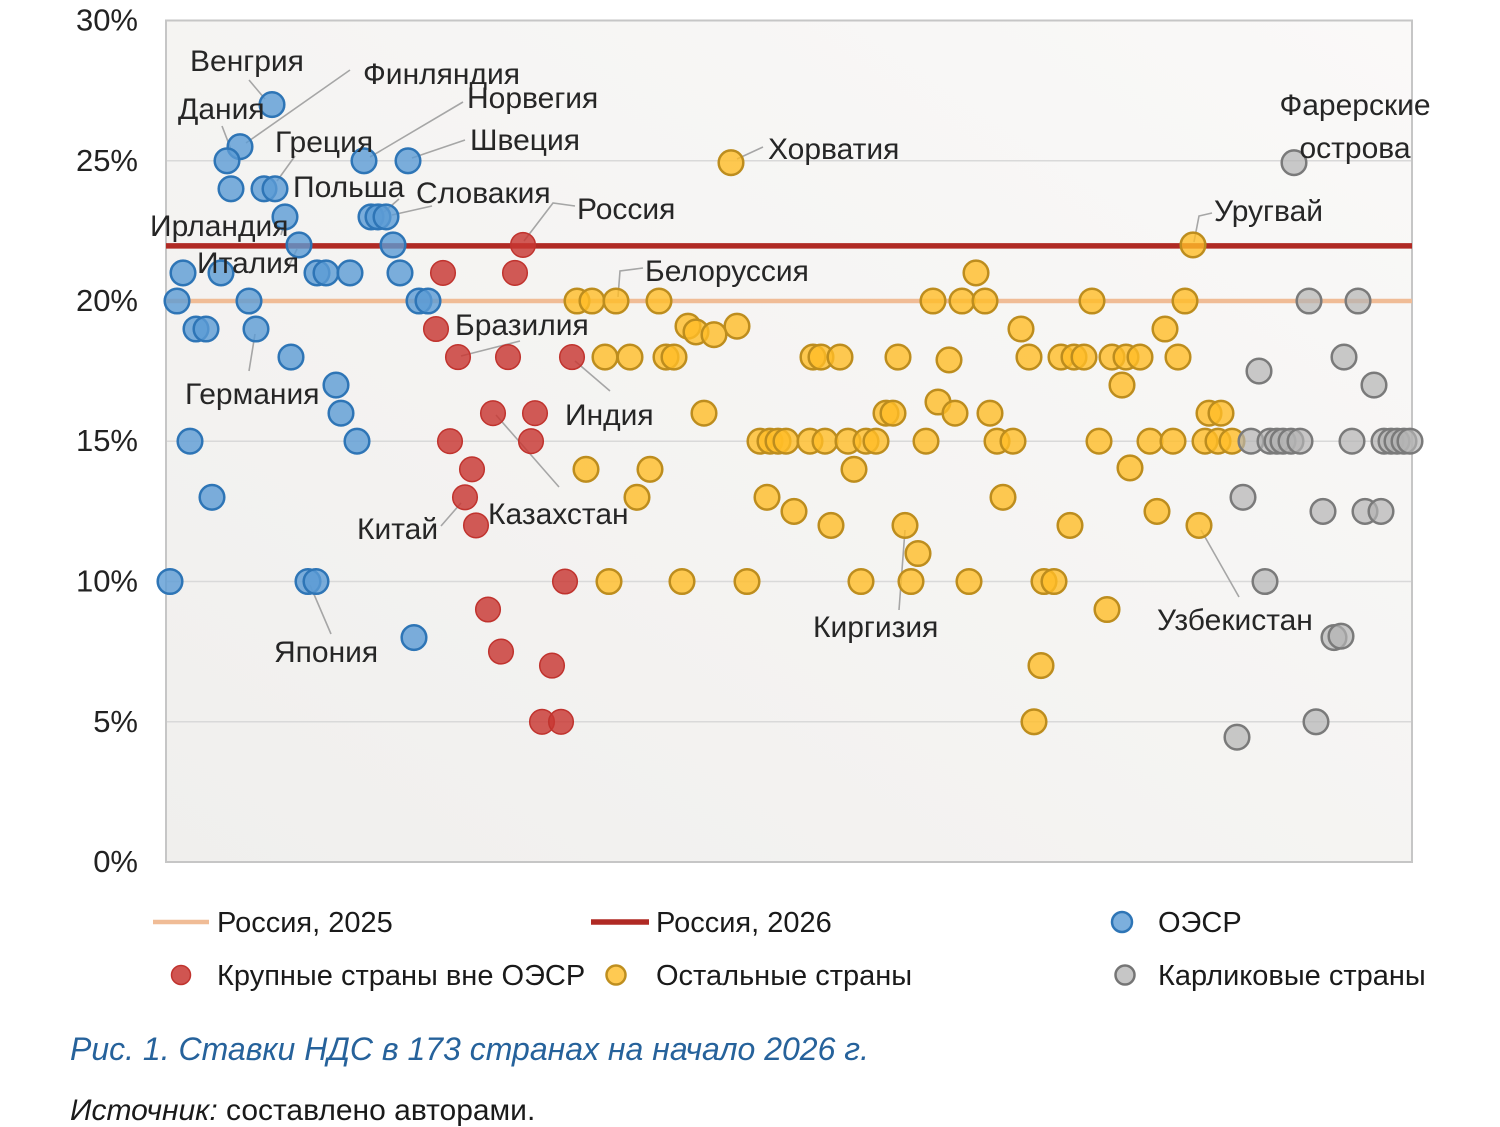 The height and width of the screenshot is (1127, 1500). I want to click on svg-text: Уругвай, so click(1268, 211).